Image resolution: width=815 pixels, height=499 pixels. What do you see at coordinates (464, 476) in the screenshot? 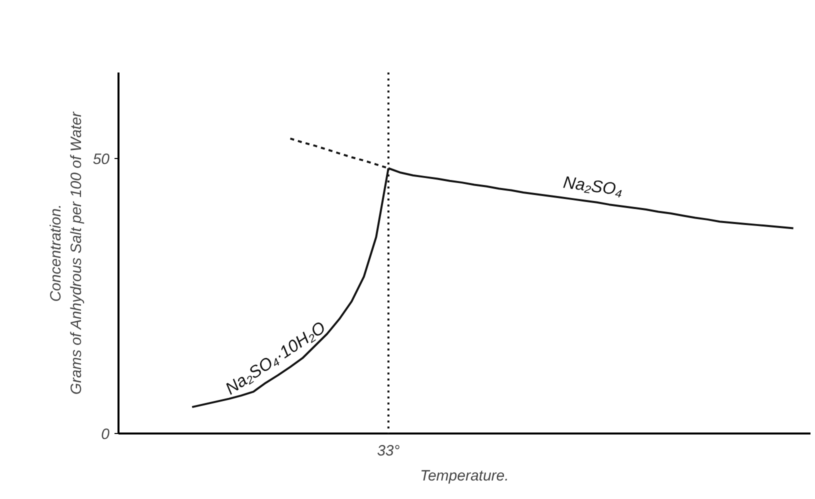
I see `x-axis-title: Temperature.` at bounding box center [464, 476].